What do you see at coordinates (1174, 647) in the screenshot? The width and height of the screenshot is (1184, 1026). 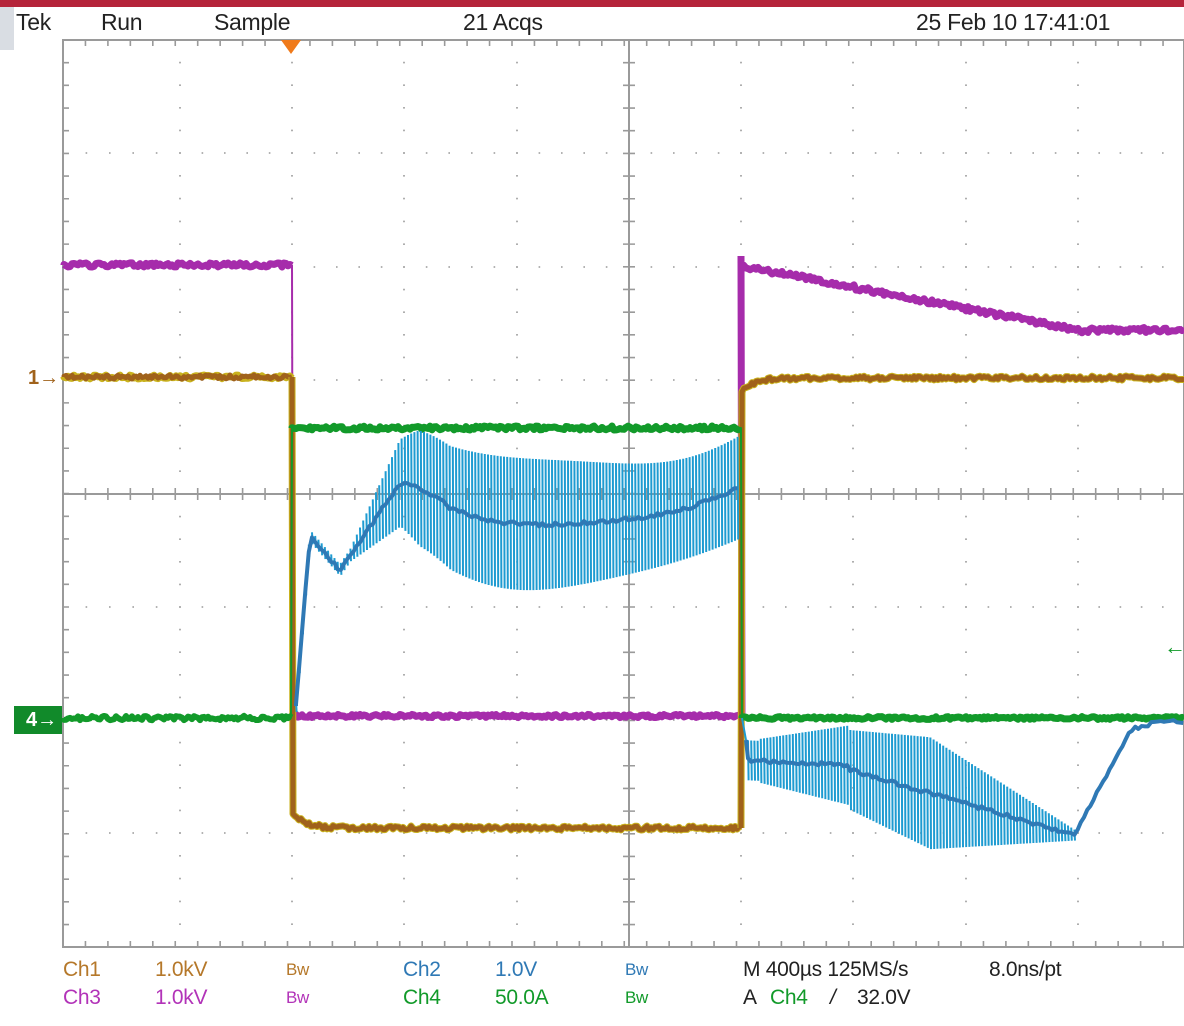 I see `trigger-level-arrow-icon: ←` at bounding box center [1174, 647].